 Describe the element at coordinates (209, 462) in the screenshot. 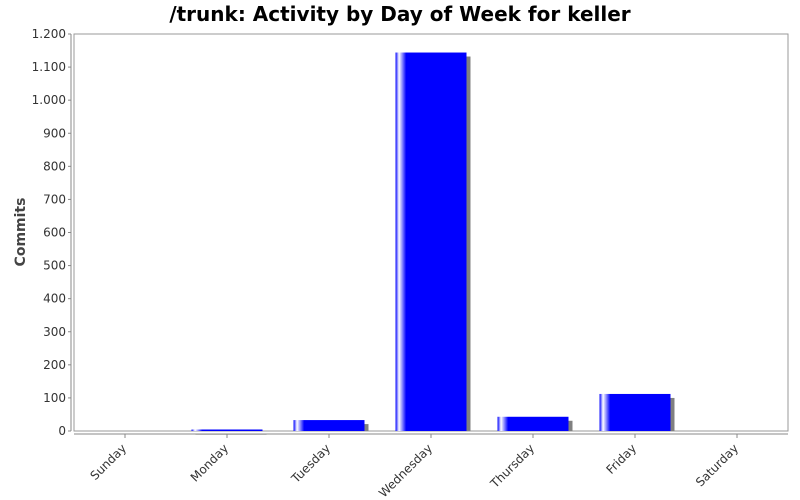

I see `x-tick-label: Monday` at that location.